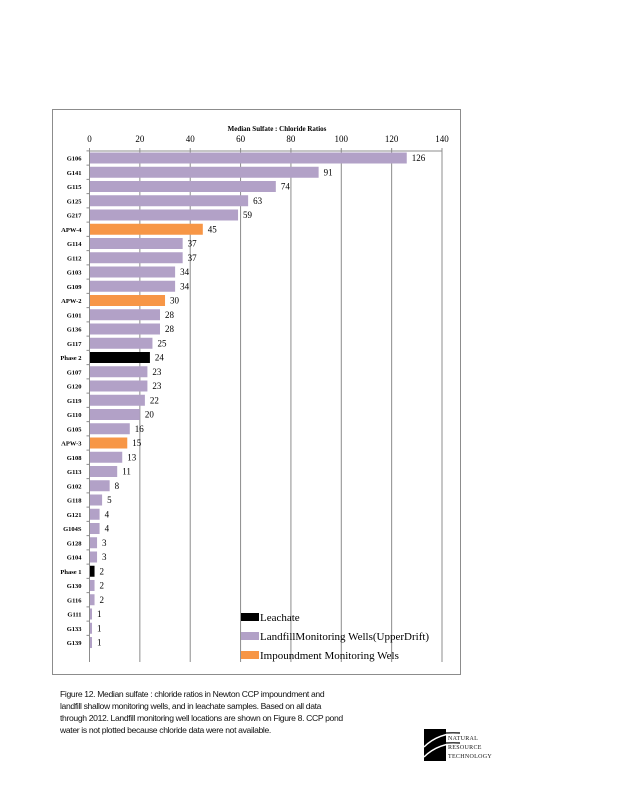 This screenshot has width=618, height=800. What do you see at coordinates (133, 286) in the screenshot?
I see `bar-g109` at bounding box center [133, 286].